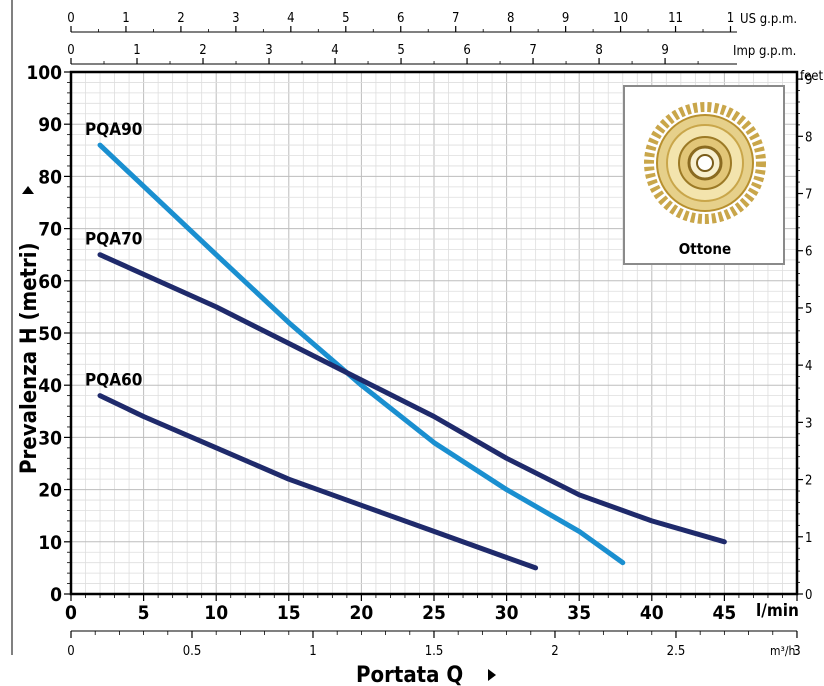 The image size is (824, 686). What do you see at coordinates (235, 18) in the screenshot?
I see `us-gpm-tick-label: 3` at bounding box center [235, 18].